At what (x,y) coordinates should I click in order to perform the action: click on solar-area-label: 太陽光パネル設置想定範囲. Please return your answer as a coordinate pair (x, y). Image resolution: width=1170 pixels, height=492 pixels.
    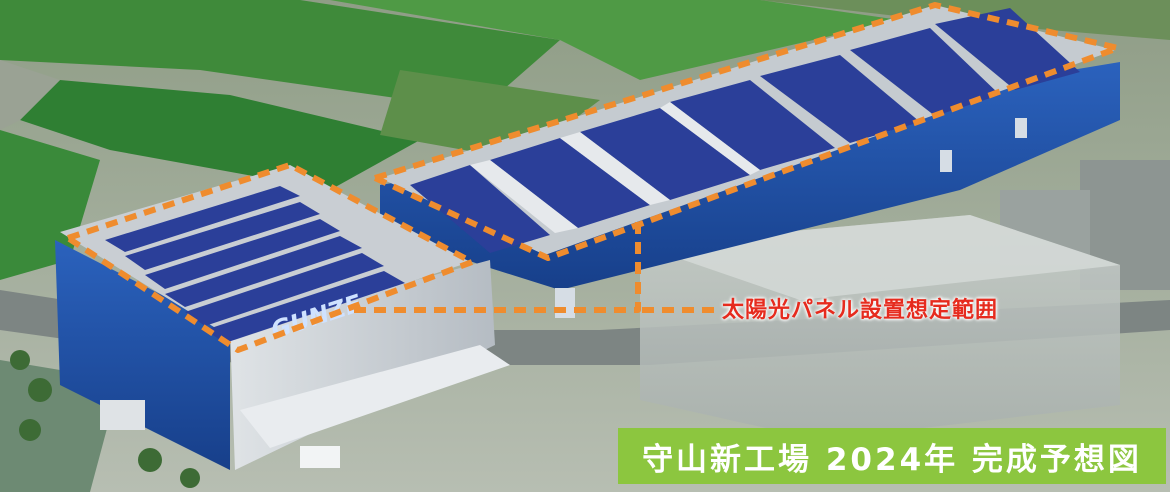
    Looking at the image, I should click on (860, 310).